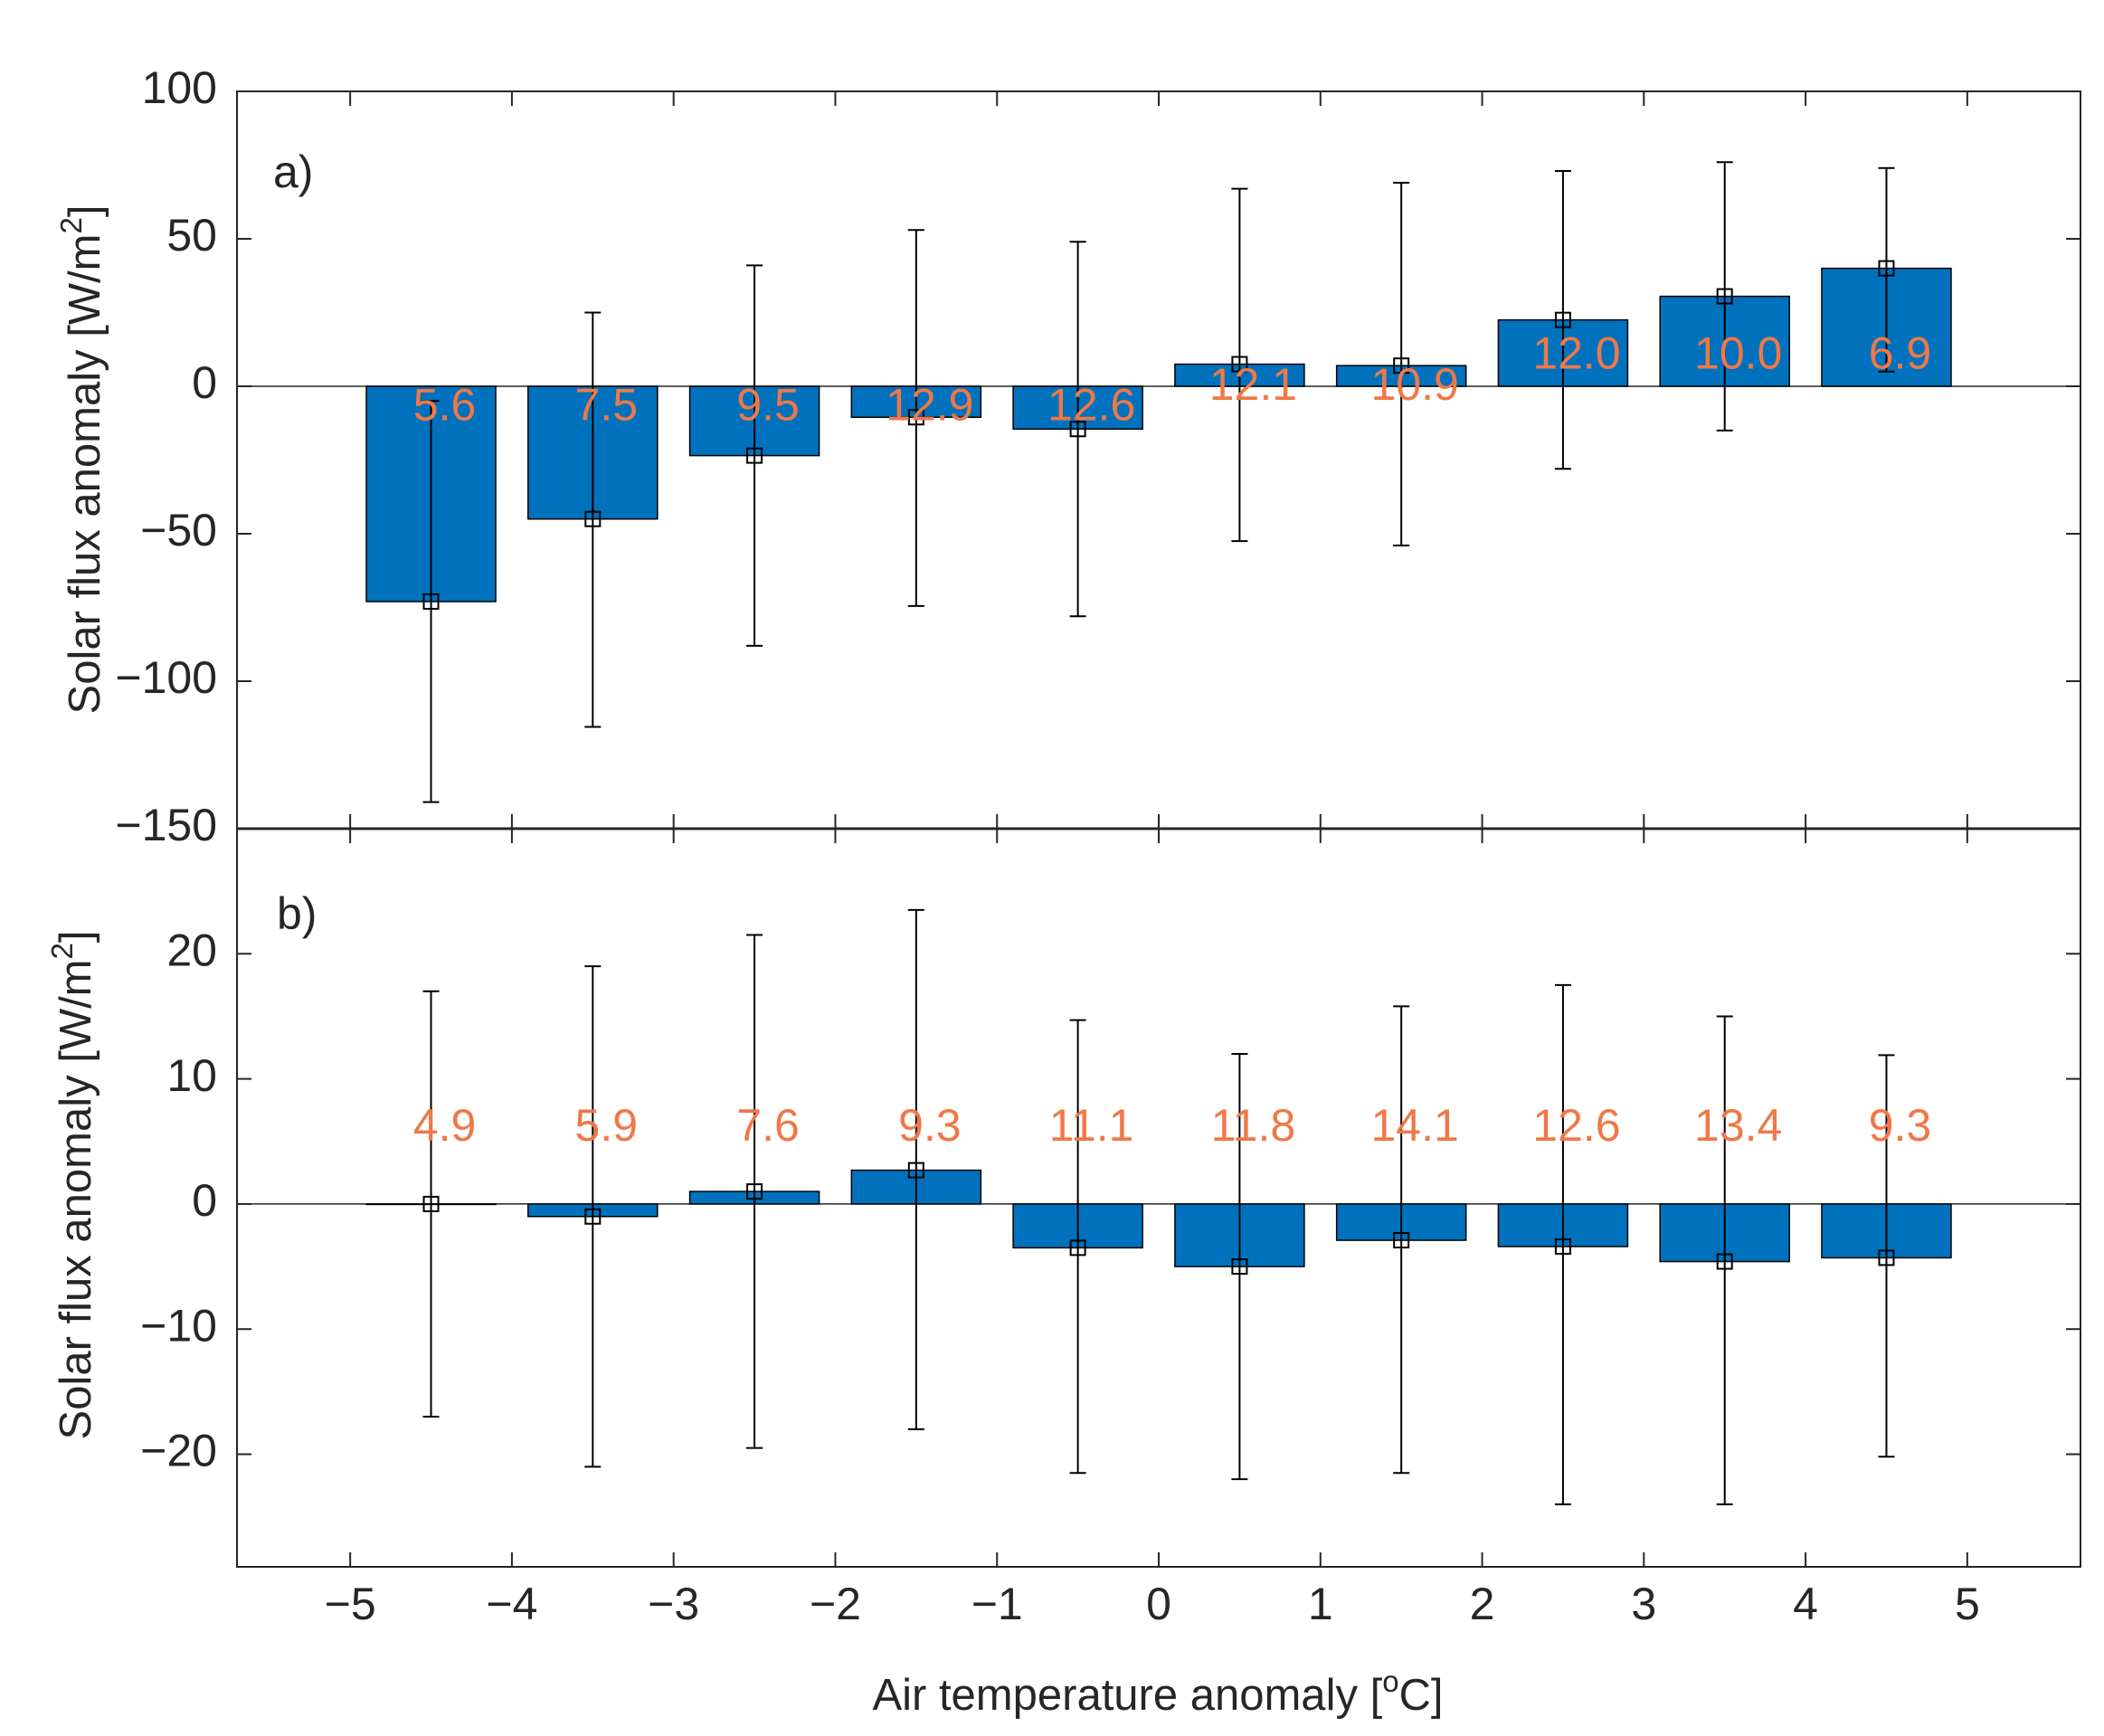 The height and width of the screenshot is (1736, 2104). What do you see at coordinates (1091, 405) in the screenshot?
I see `a-count-label-5: 12.6` at bounding box center [1091, 405].